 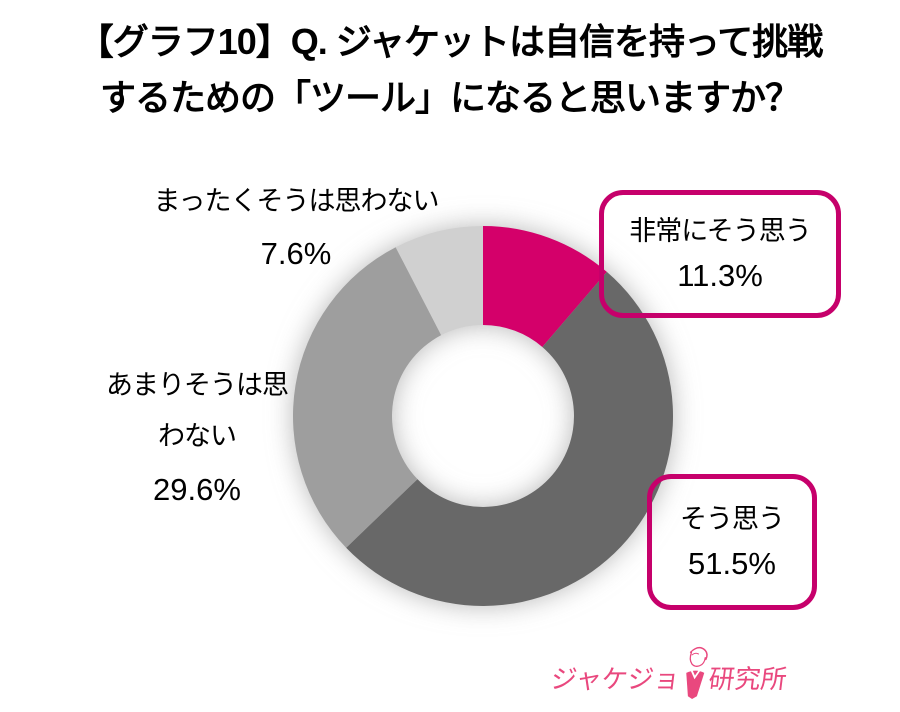 What do you see at coordinates (747, 679) in the screenshot?
I see `logo-text-right: 研究所` at bounding box center [747, 679].